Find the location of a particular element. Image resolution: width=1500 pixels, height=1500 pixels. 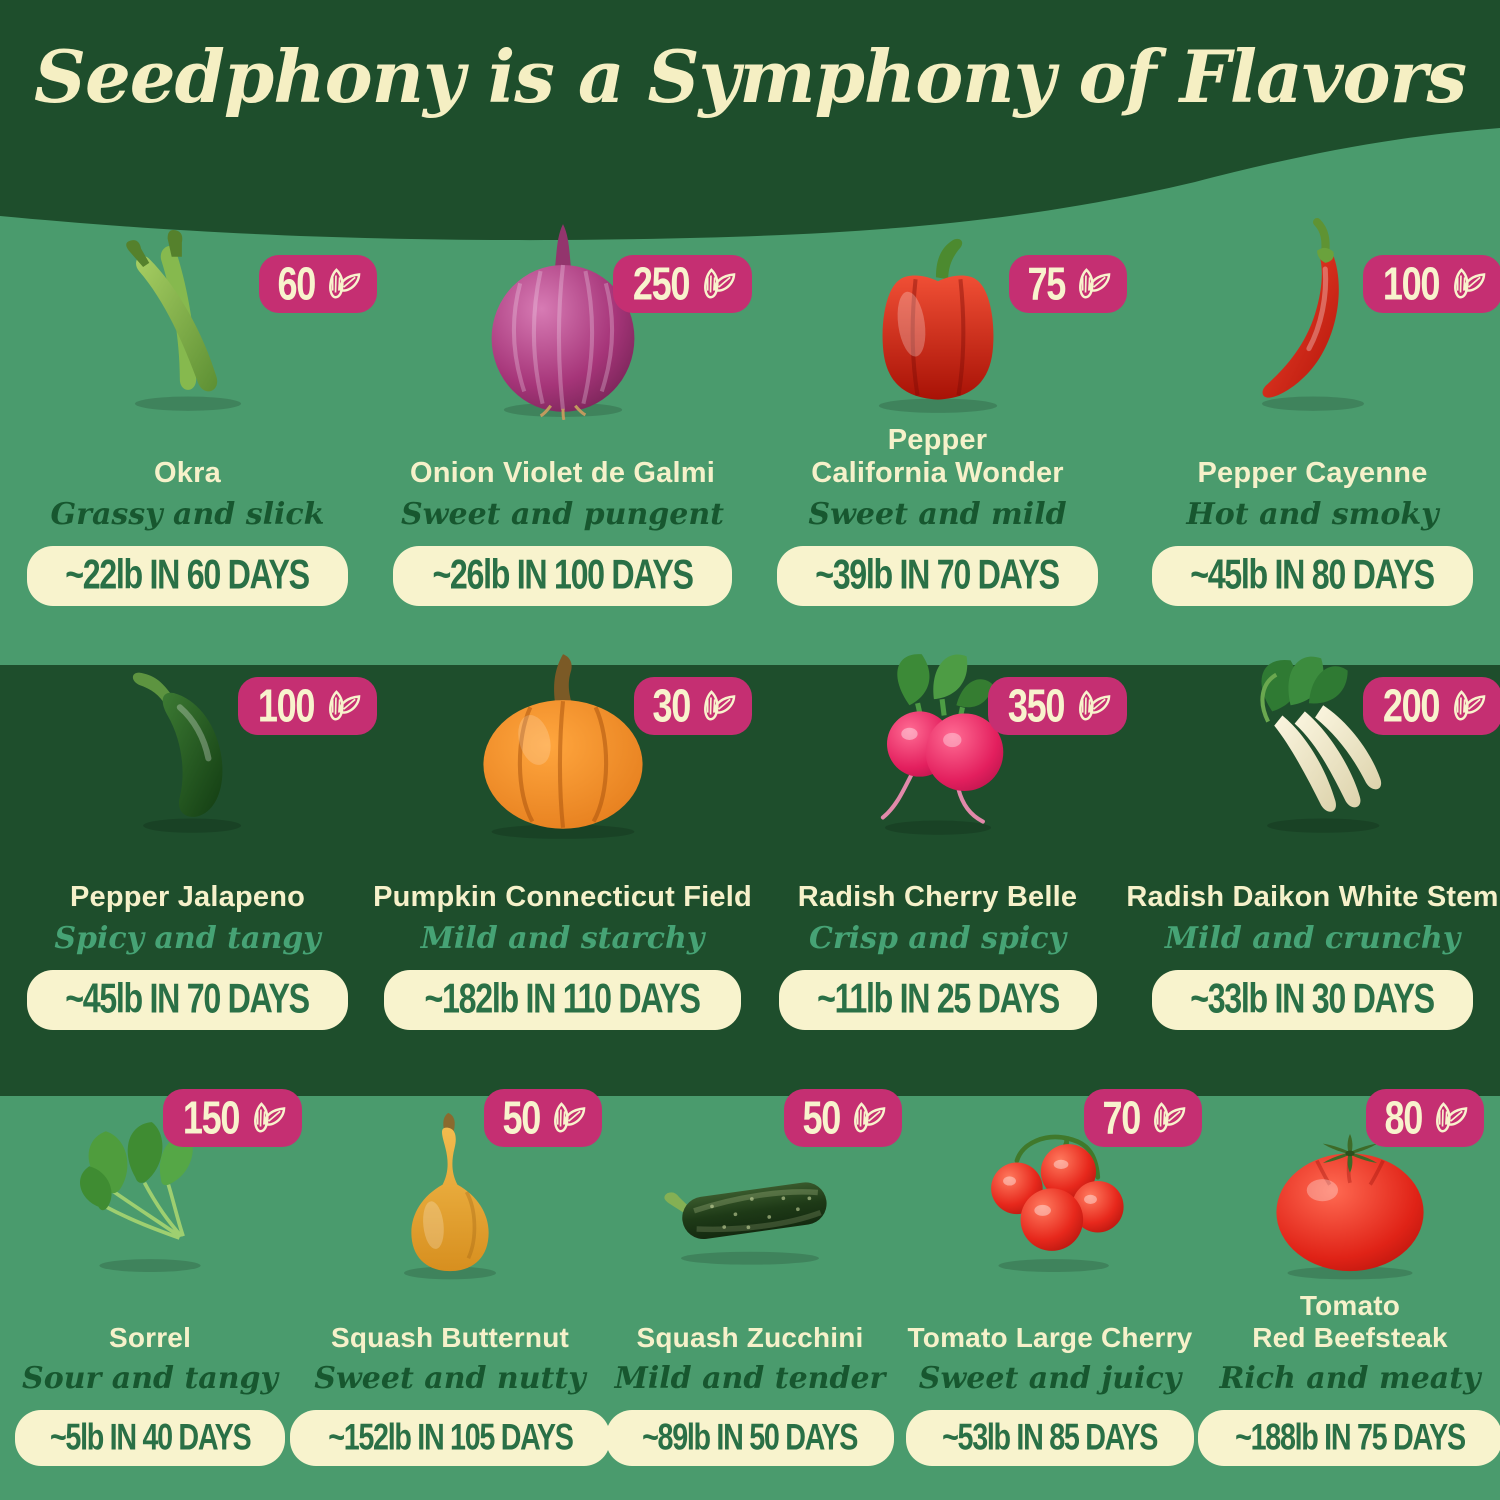

yield-pill: ~33lb IN 30 DAYS is located at coordinates (1312, 1000).